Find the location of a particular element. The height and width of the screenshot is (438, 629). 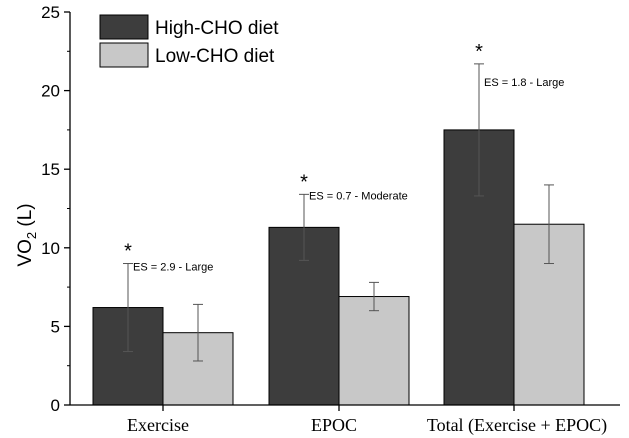

y-tick-label-4: 20 is located at coordinates (50, 91).